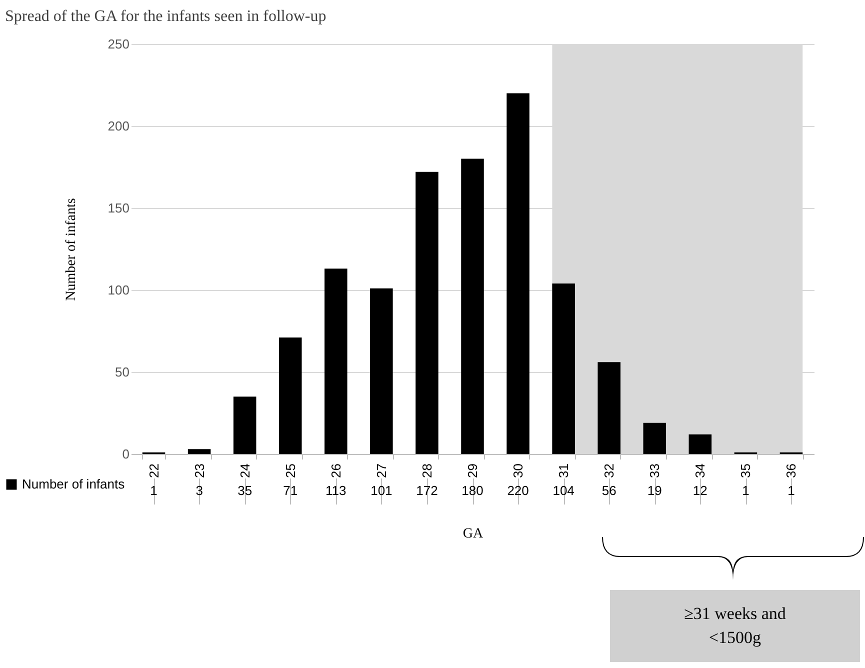 The image size is (865, 668). Describe the element at coordinates (199, 471) in the screenshot. I see `x-tick-label: 23` at that location.